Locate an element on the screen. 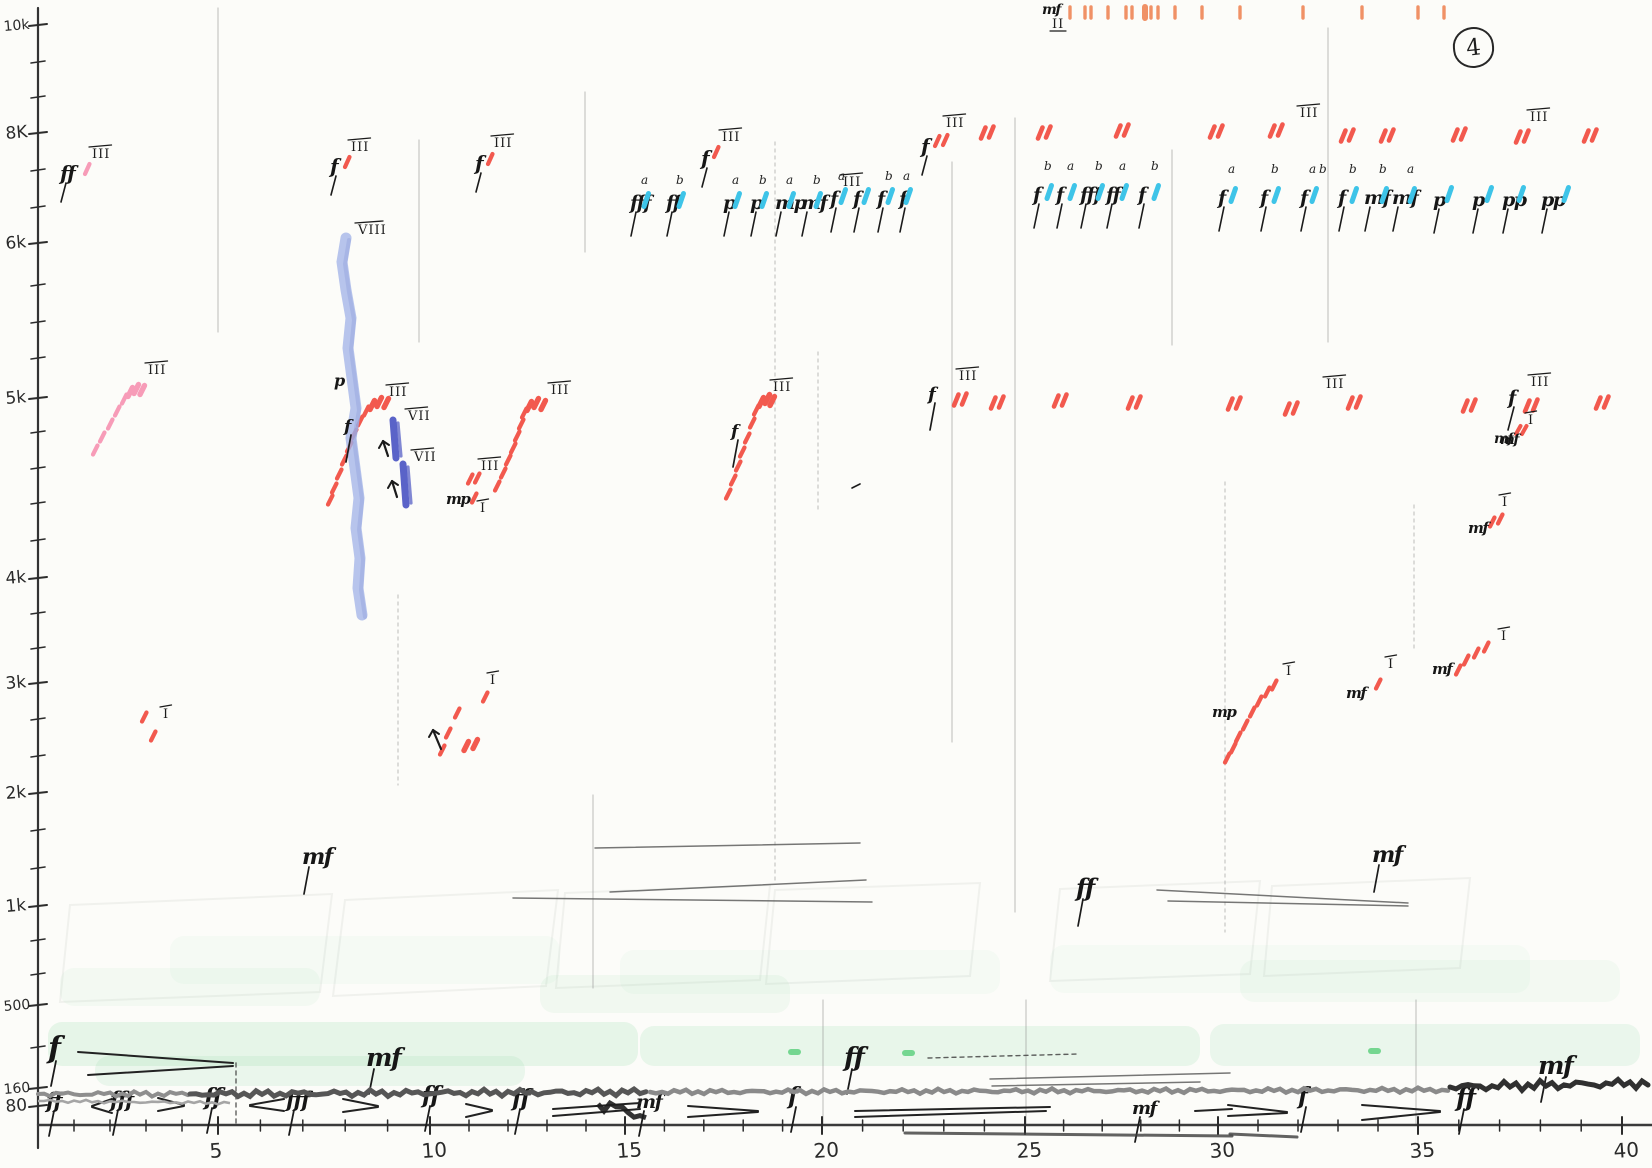 The height and width of the screenshot is (1168, 1652). accent-arrow-head is located at coordinates (436, 732).